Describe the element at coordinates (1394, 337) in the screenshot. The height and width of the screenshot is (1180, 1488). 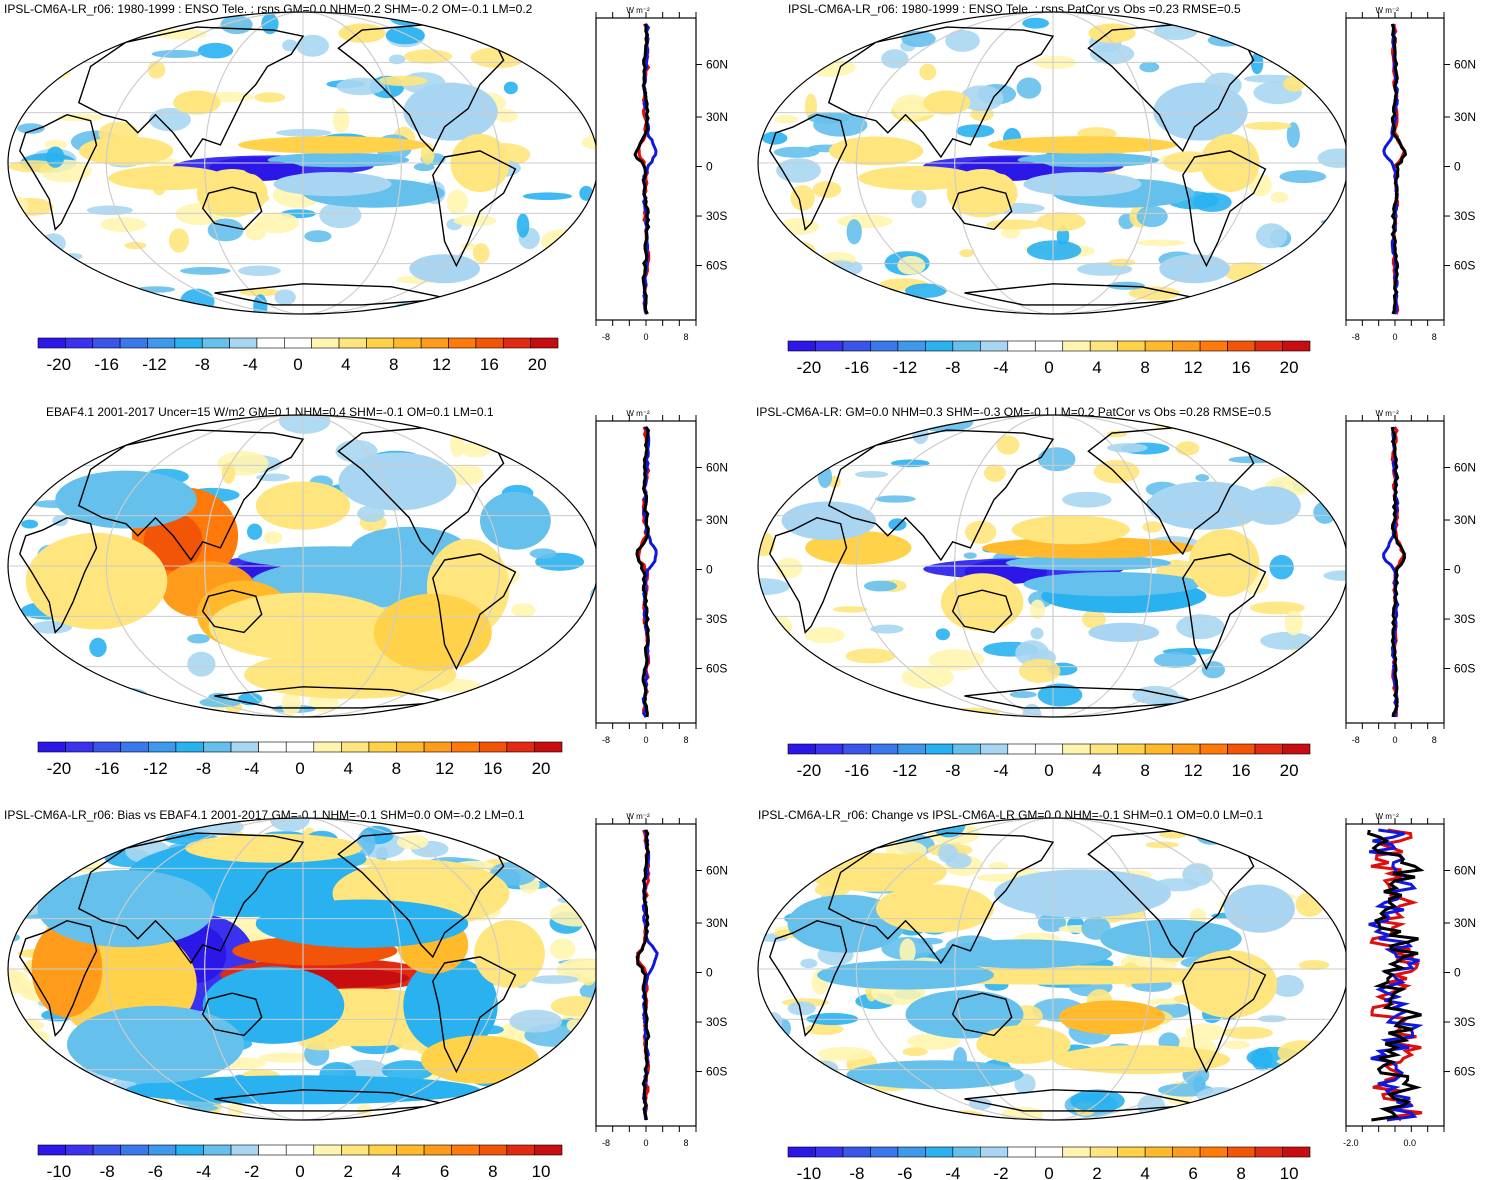
I see `profile-xtick-label: 0` at that location.